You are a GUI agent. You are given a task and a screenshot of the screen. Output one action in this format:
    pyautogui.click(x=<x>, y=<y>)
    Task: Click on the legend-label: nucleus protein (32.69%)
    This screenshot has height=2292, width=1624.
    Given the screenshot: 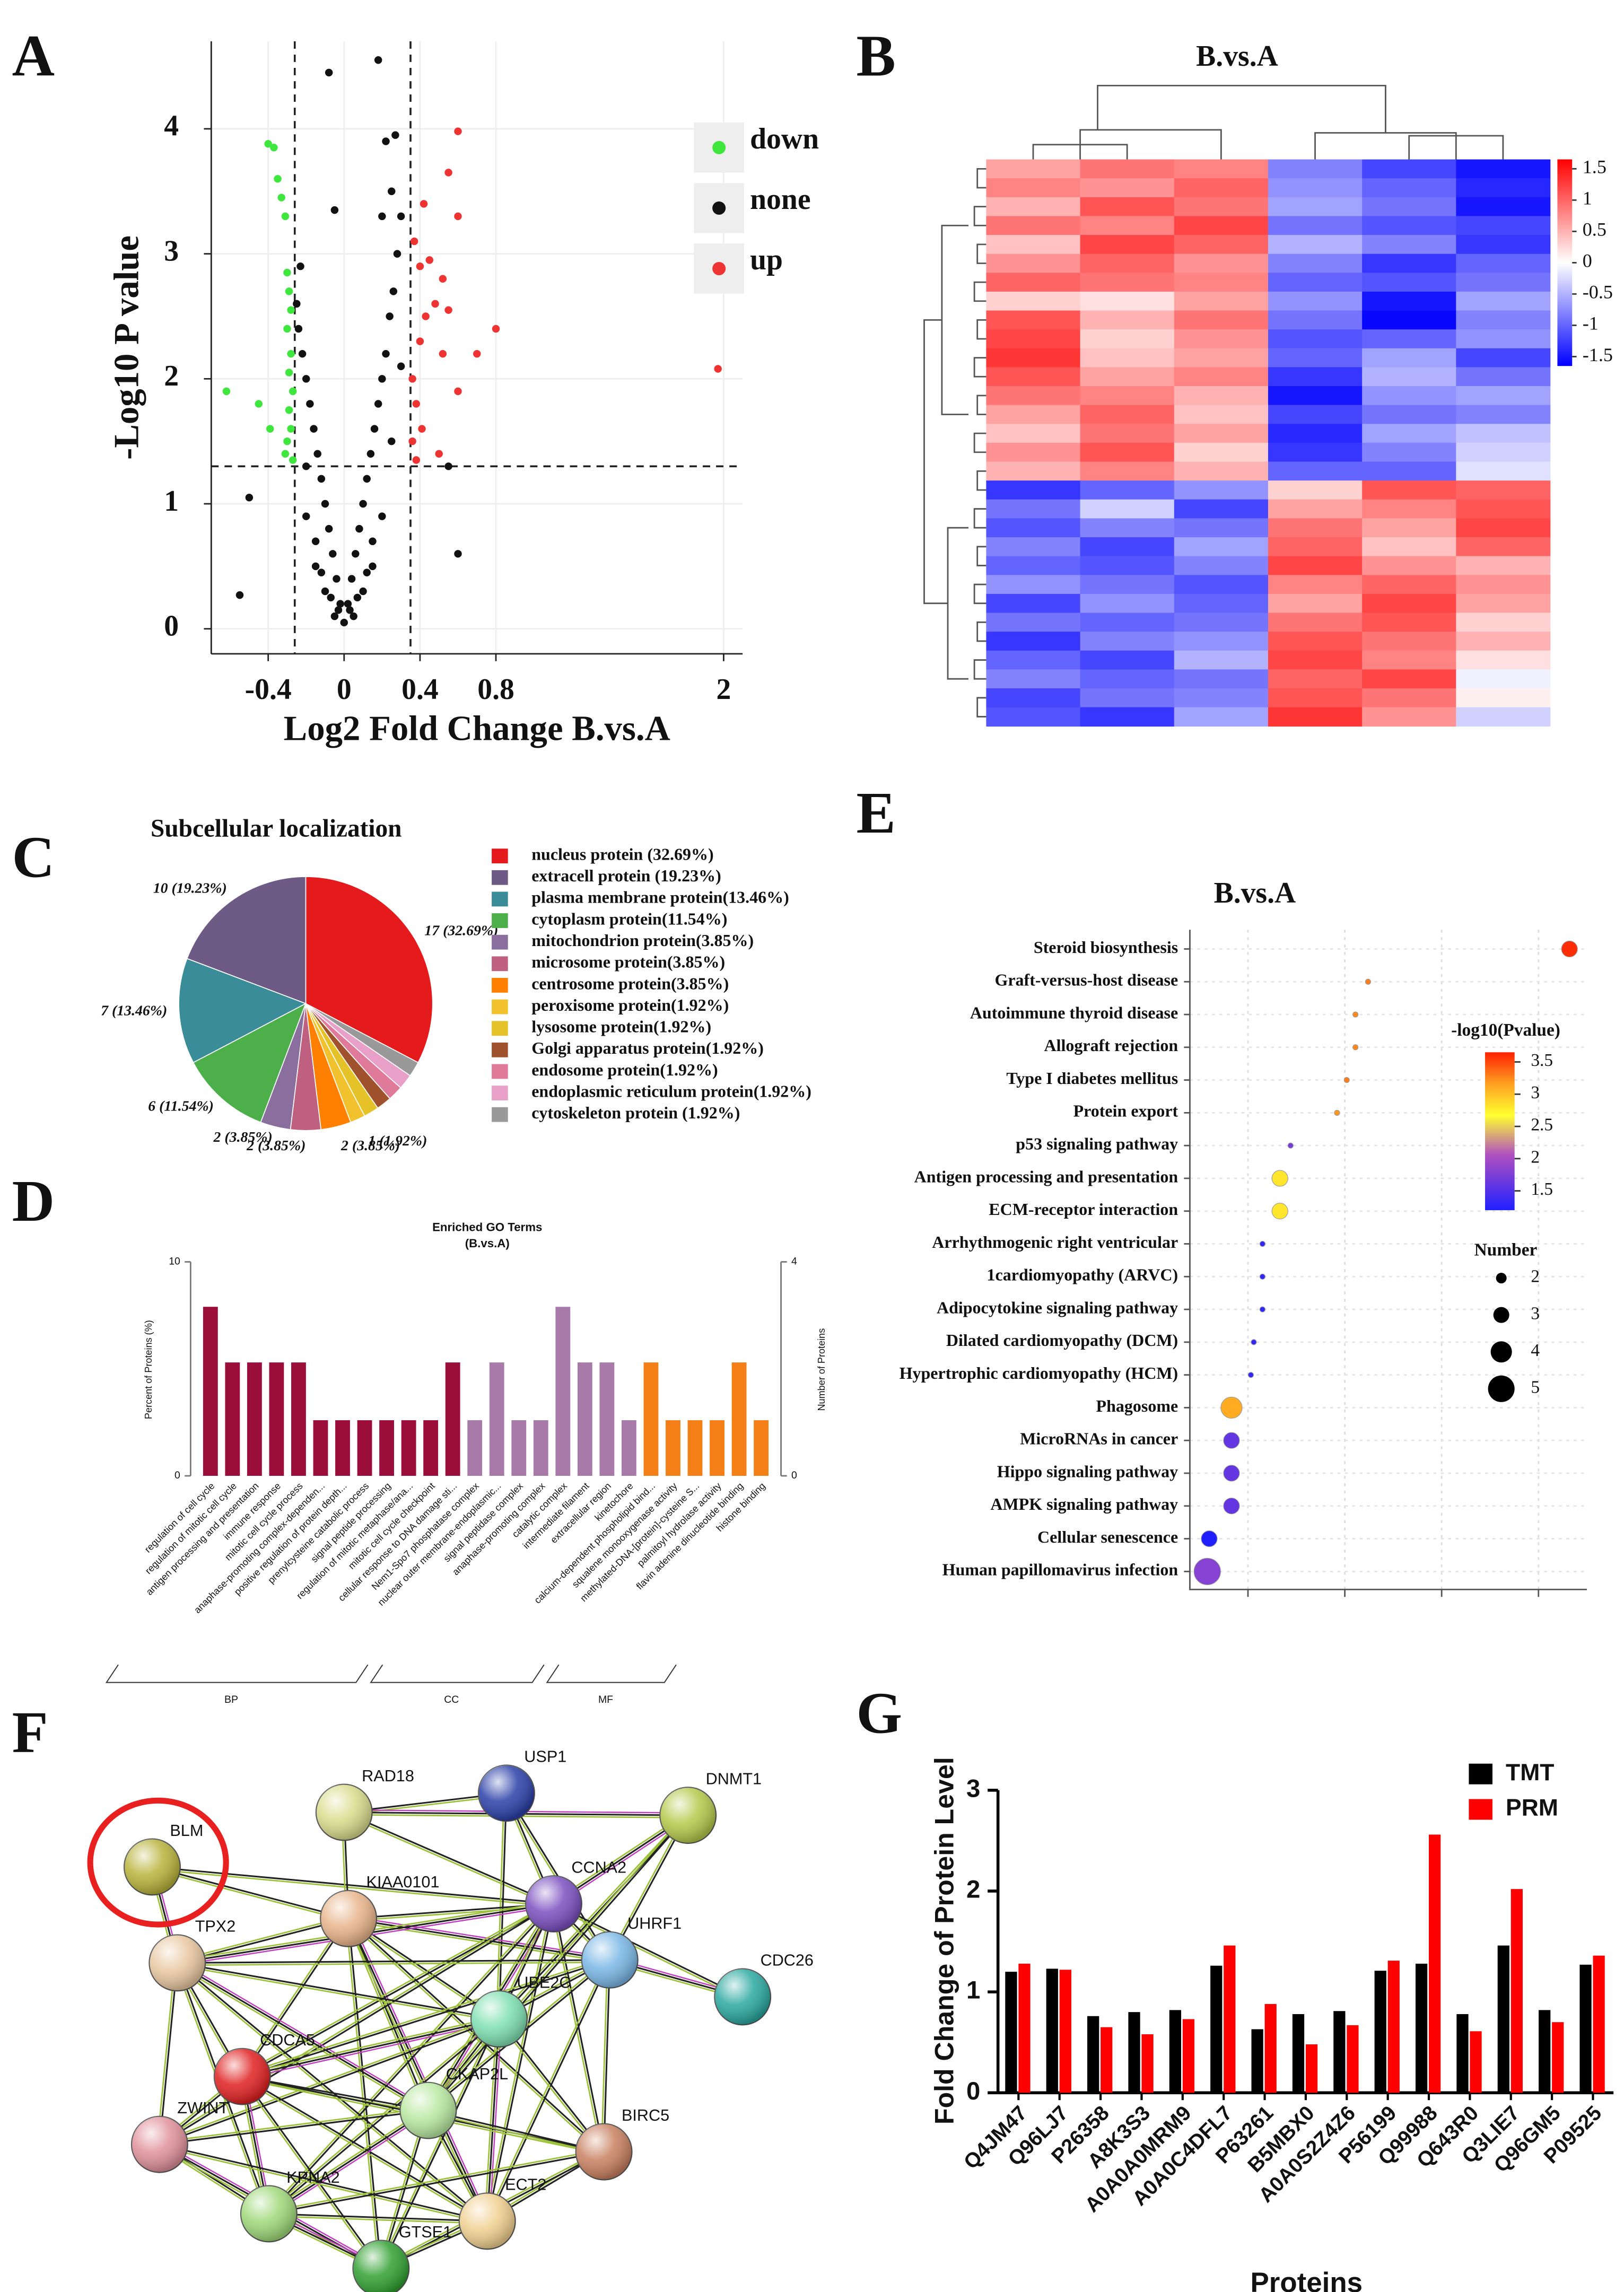 What is the action you would take?
    pyautogui.click(x=622, y=854)
    